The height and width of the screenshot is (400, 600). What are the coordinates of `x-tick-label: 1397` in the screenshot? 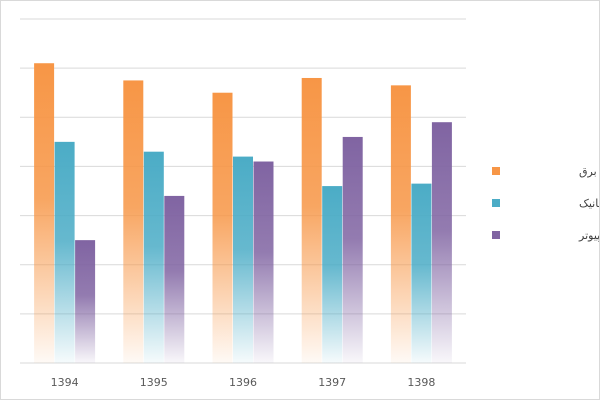 It's located at (332, 382).